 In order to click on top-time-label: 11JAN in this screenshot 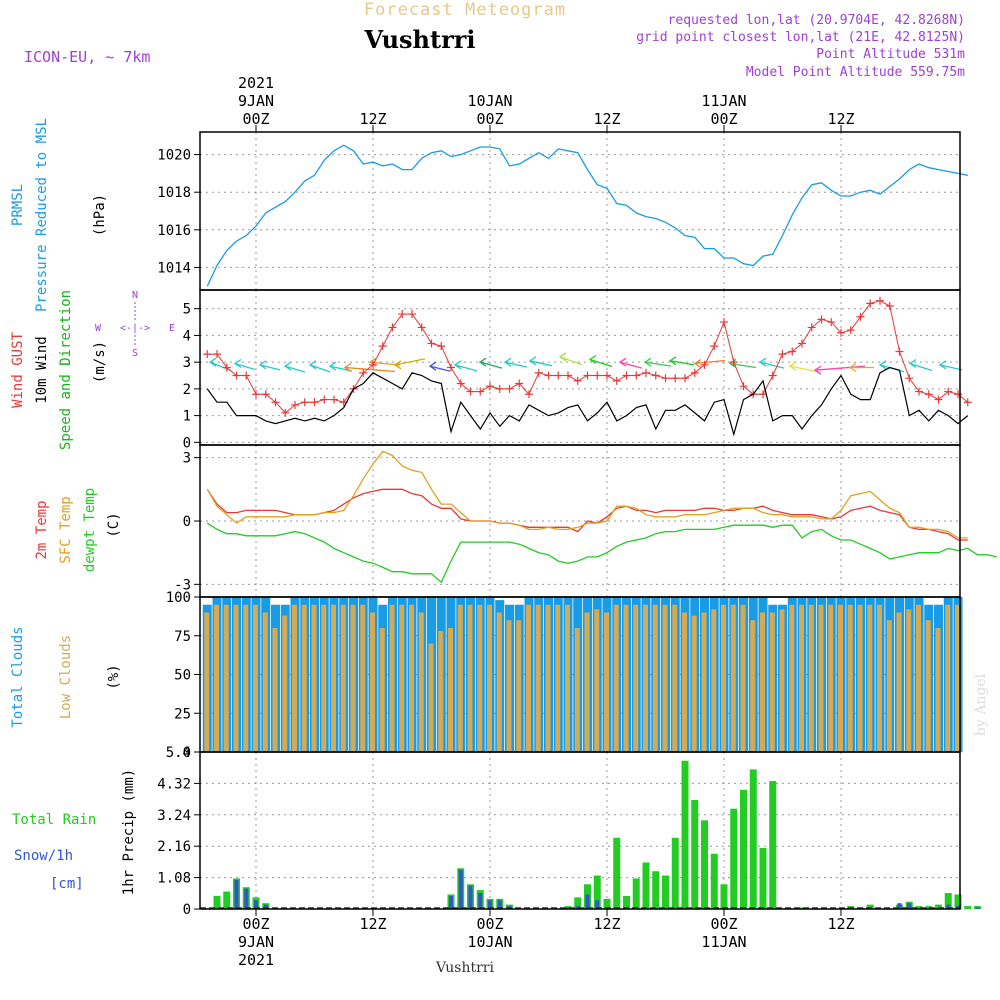, I will do `click(723, 101)`.